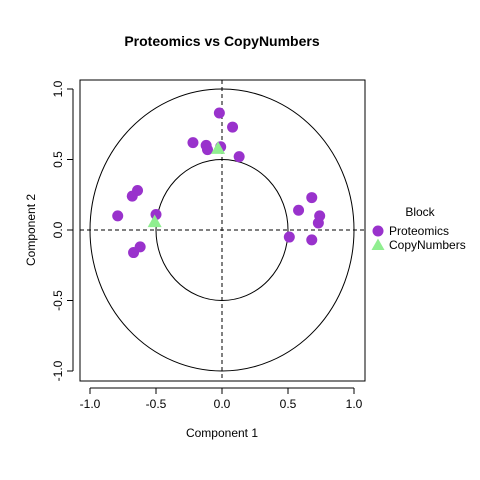  I want to click on legend-label-proteomics: Proteomics, so click(419, 231).